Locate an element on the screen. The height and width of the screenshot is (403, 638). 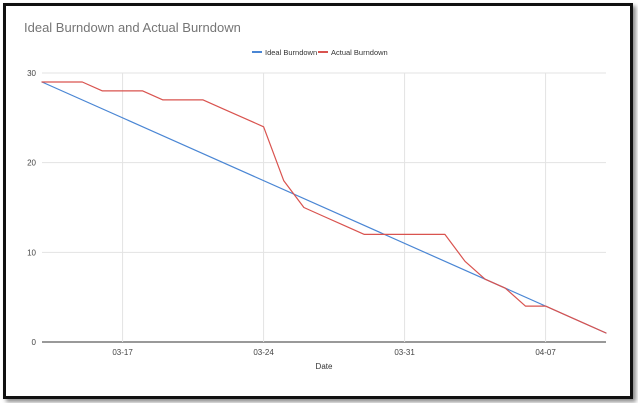
x-tick-label: 04-07 is located at coordinates (545, 352).